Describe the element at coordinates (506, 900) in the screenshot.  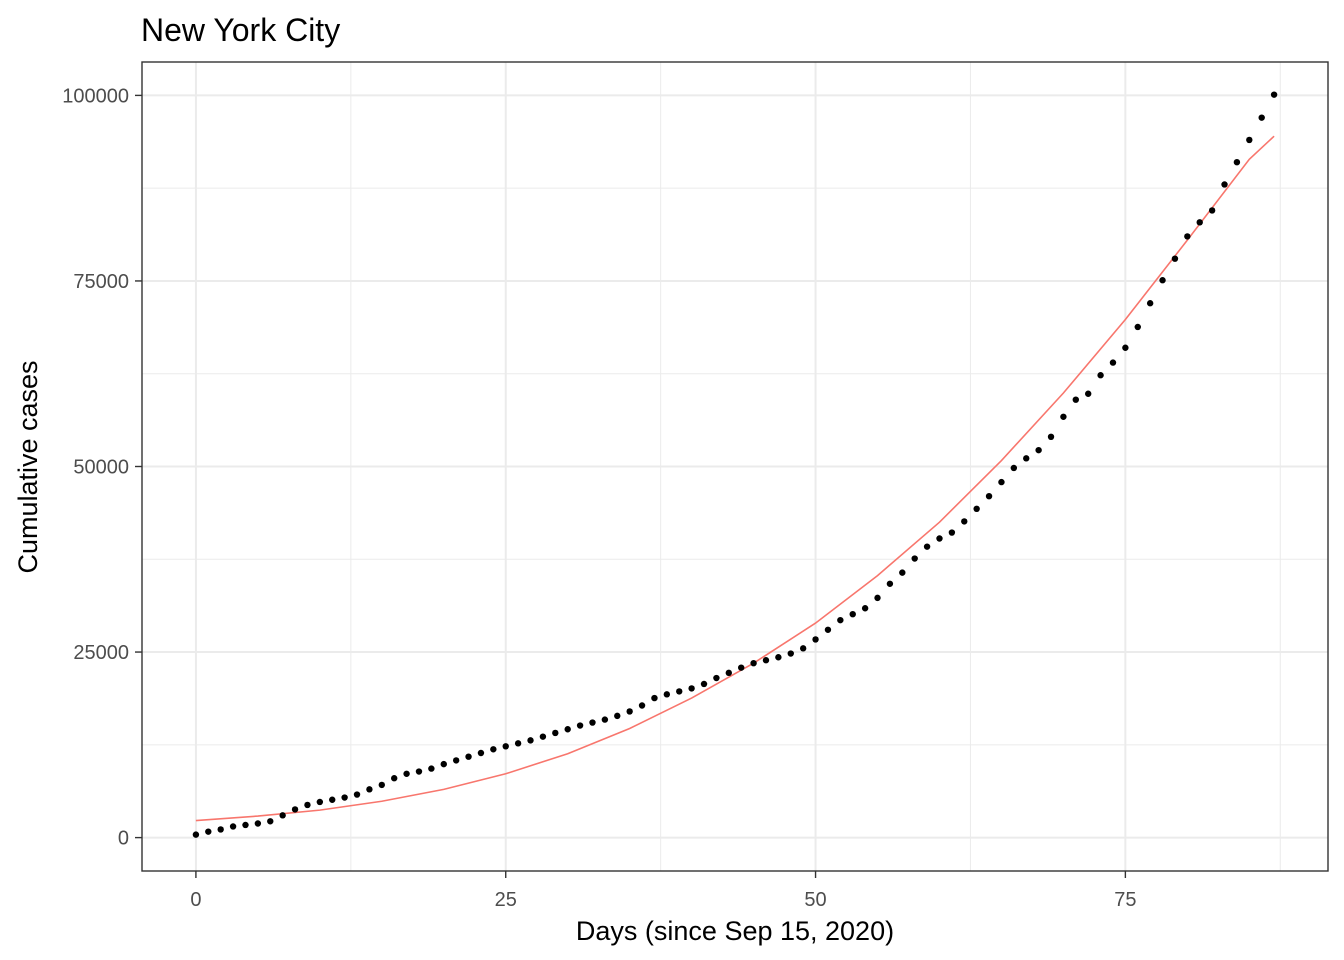
I see `x-tick-label: 25` at that location.